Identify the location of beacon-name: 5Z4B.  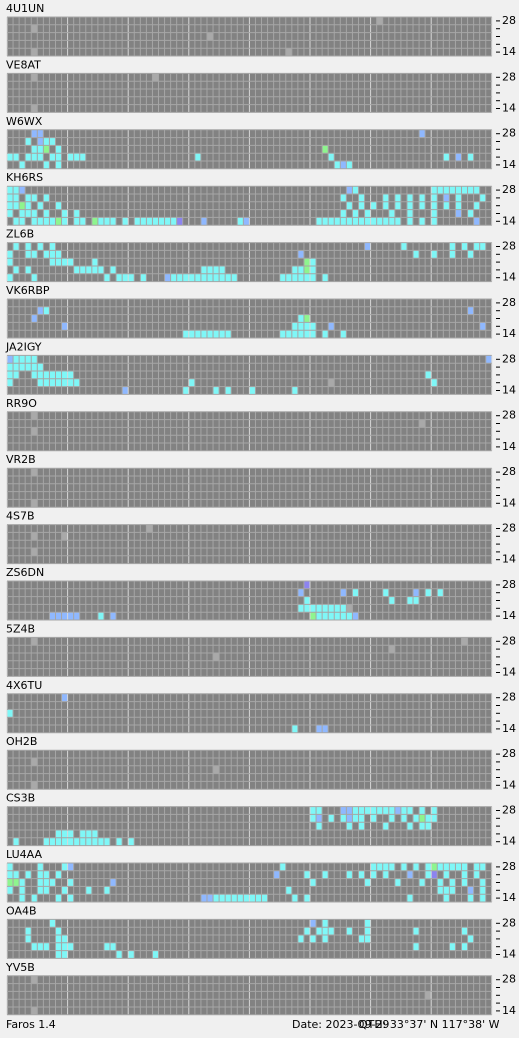
(20, 628).